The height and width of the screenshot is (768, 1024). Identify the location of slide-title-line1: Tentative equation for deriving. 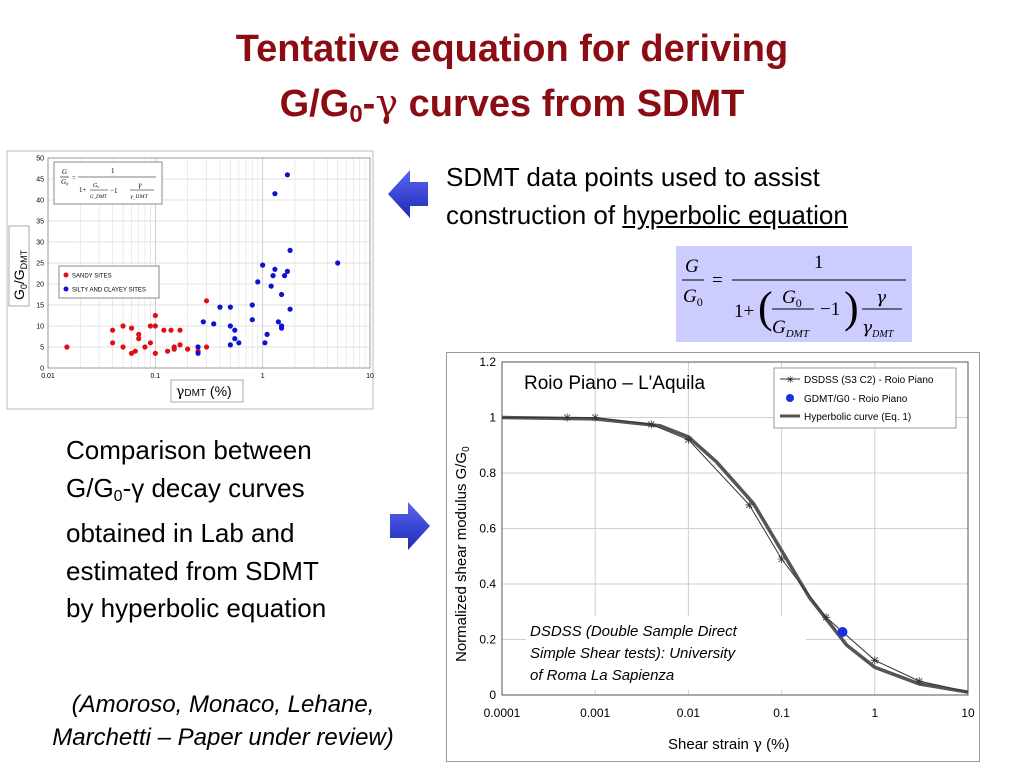
(512, 49).